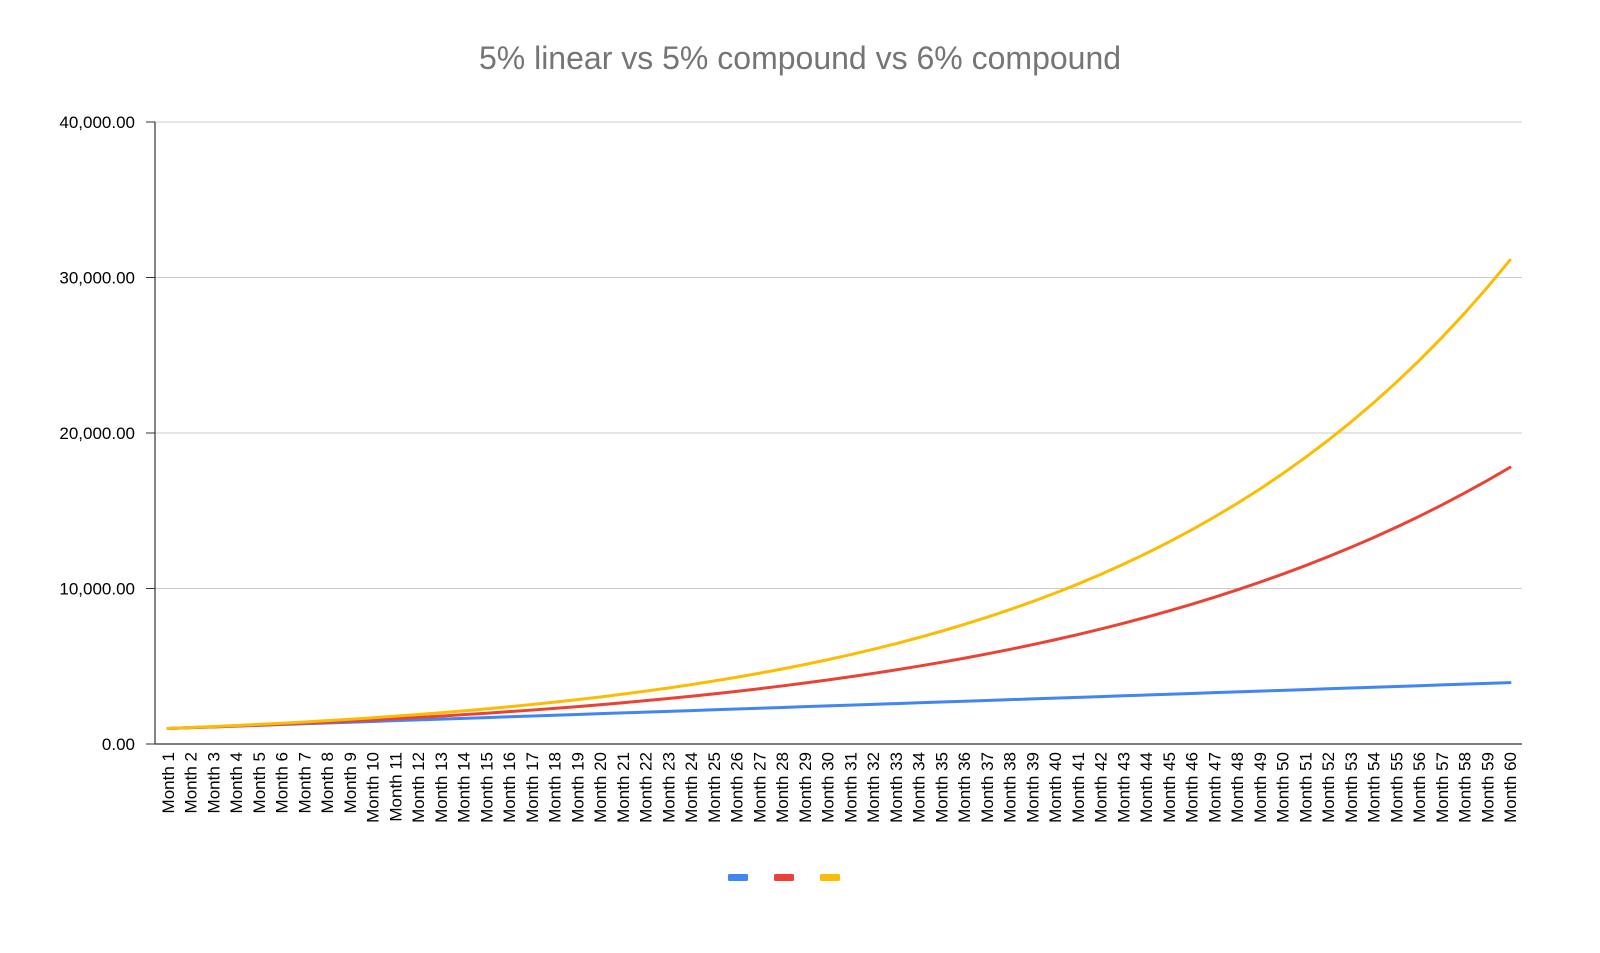  Describe the element at coordinates (1032, 787) in the screenshot. I see `x-tick-label: Month 39` at that location.